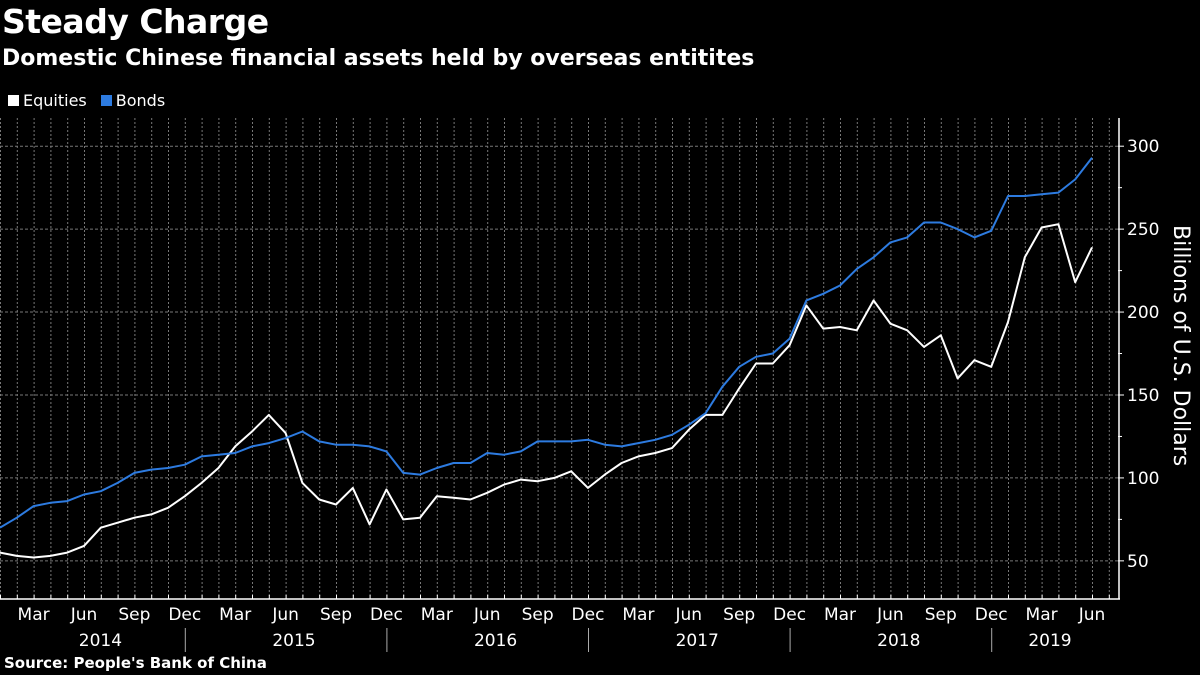  I want to click on legend-label-equities: Equities, so click(55, 100).